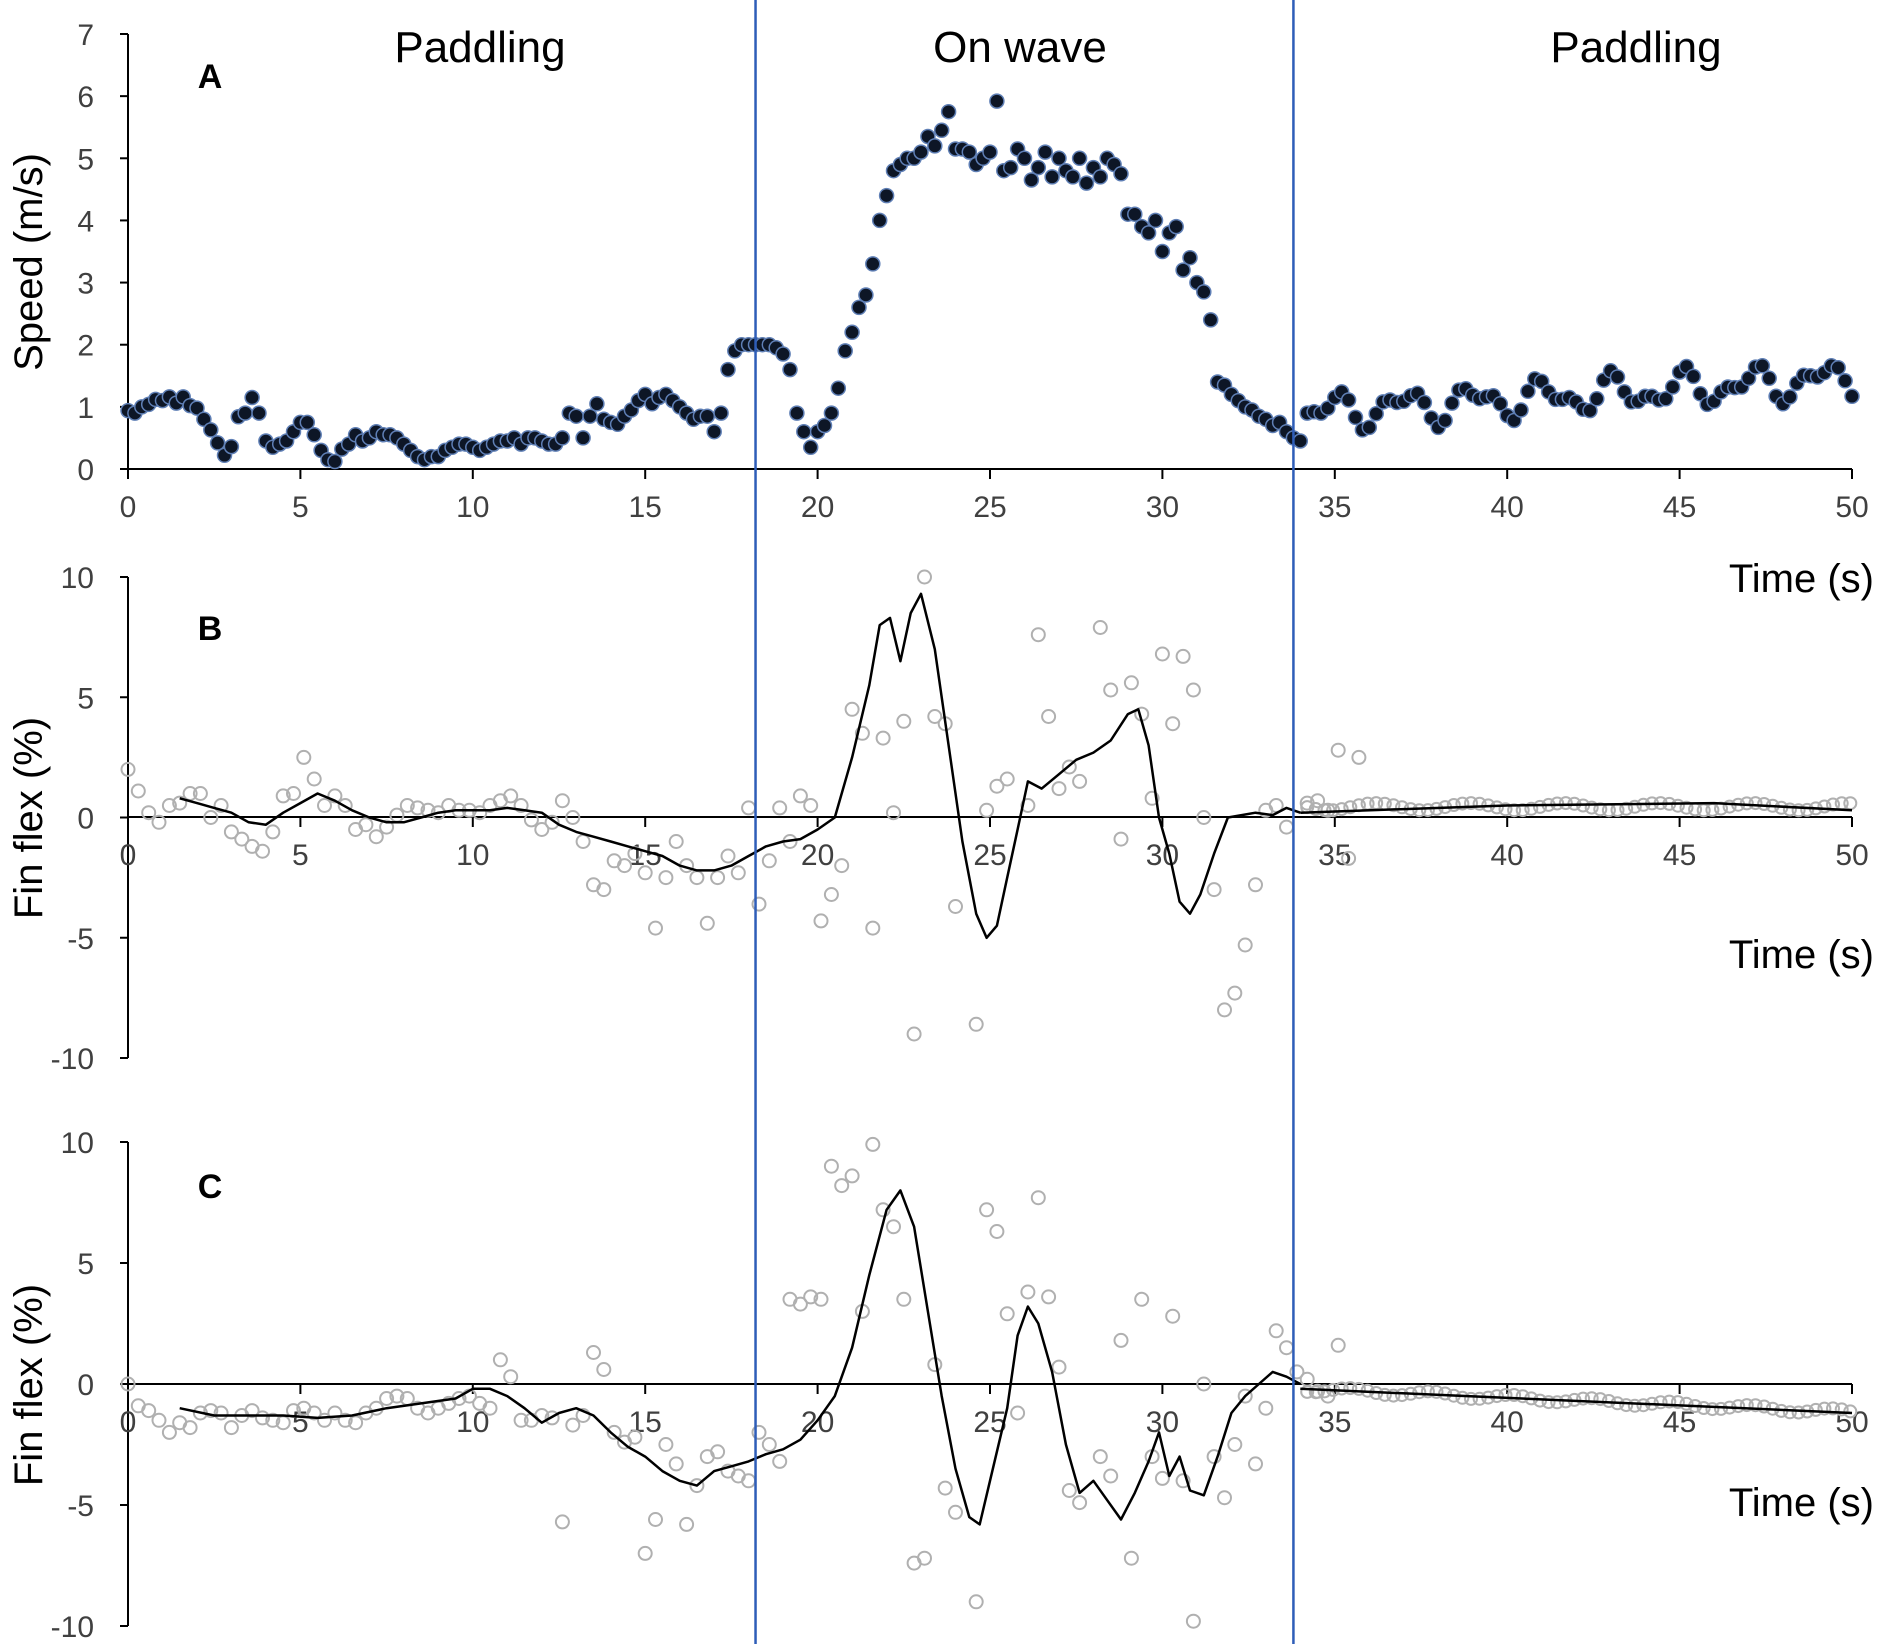 The height and width of the screenshot is (1649, 1880). Describe the element at coordinates (72, 1627) in the screenshot. I see `panel-c-y-tick-label: -10` at that location.